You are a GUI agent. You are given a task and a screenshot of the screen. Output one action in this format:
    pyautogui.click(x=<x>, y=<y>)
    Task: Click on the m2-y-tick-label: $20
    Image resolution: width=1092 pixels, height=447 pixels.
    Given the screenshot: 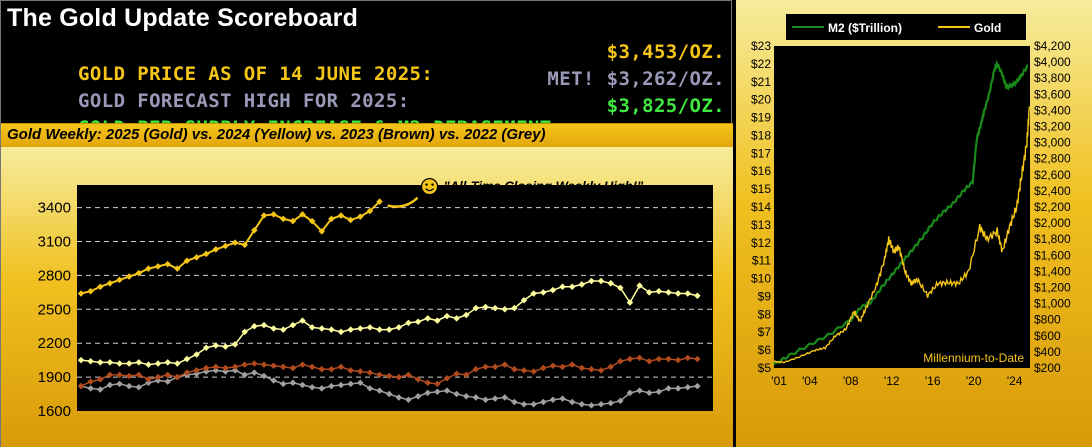 What is the action you would take?
    pyautogui.click(x=761, y=100)
    